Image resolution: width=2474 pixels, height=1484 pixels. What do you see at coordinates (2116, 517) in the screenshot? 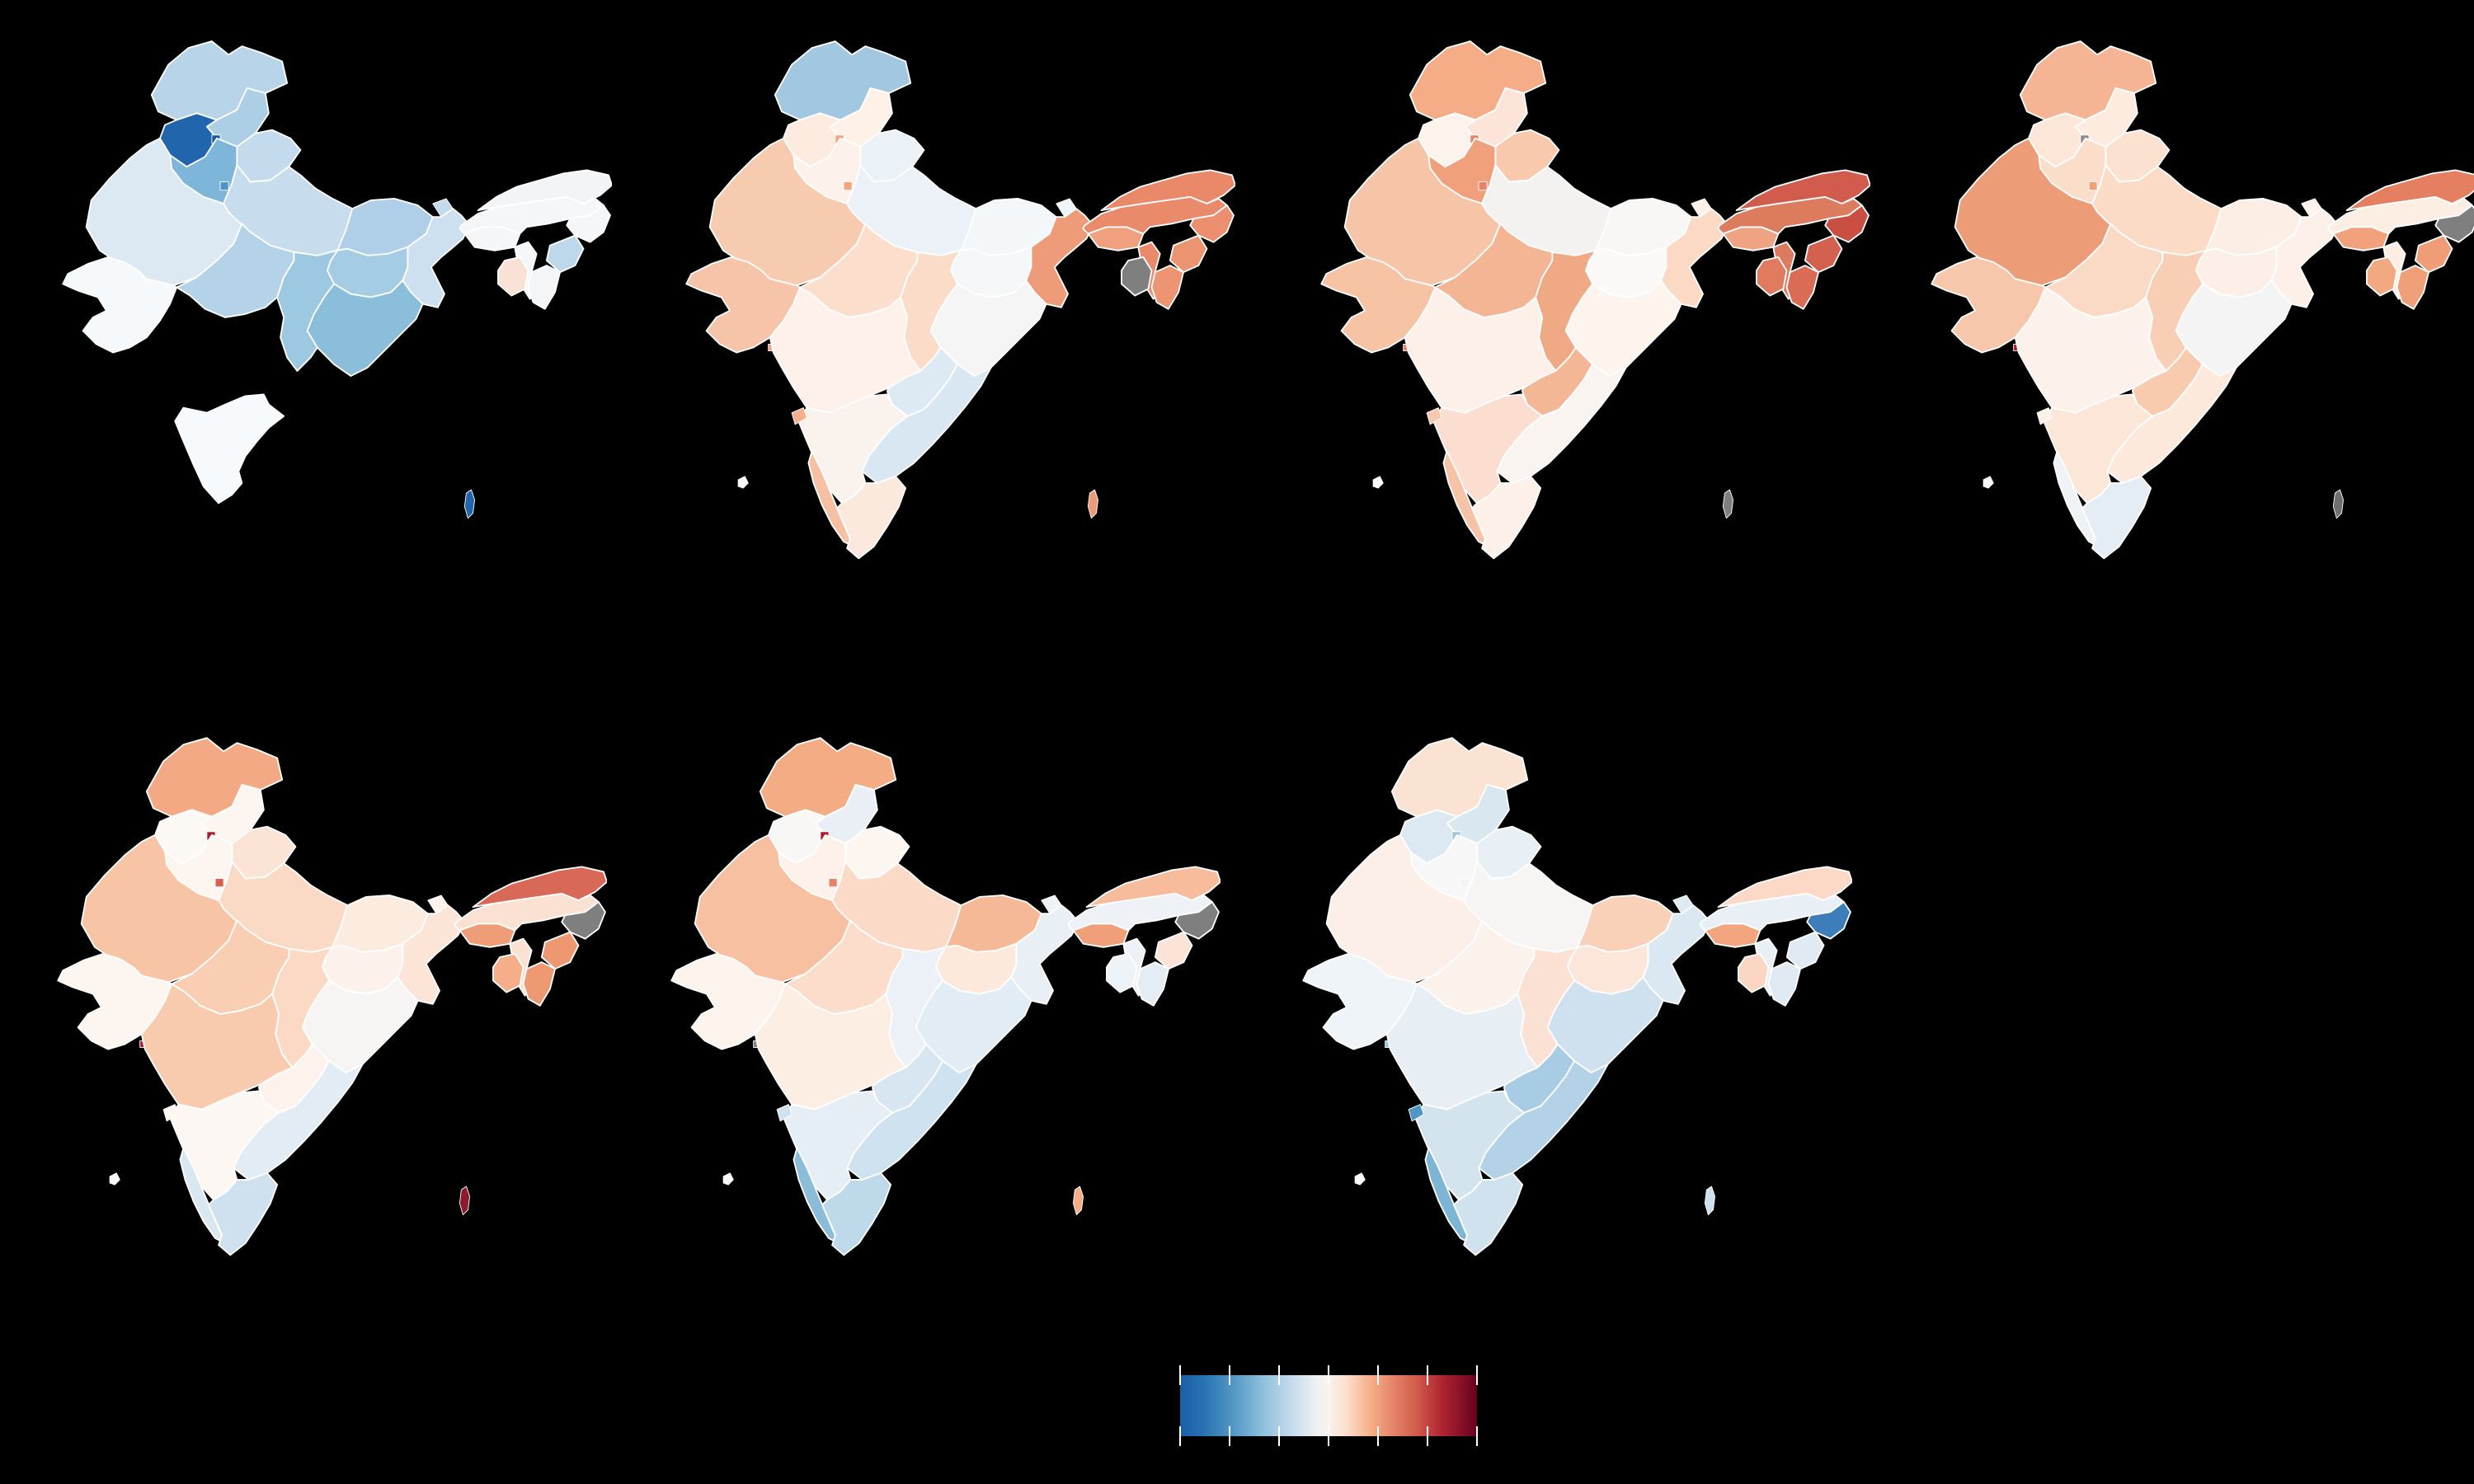
I see `map-4-state-tn` at bounding box center [2116, 517].